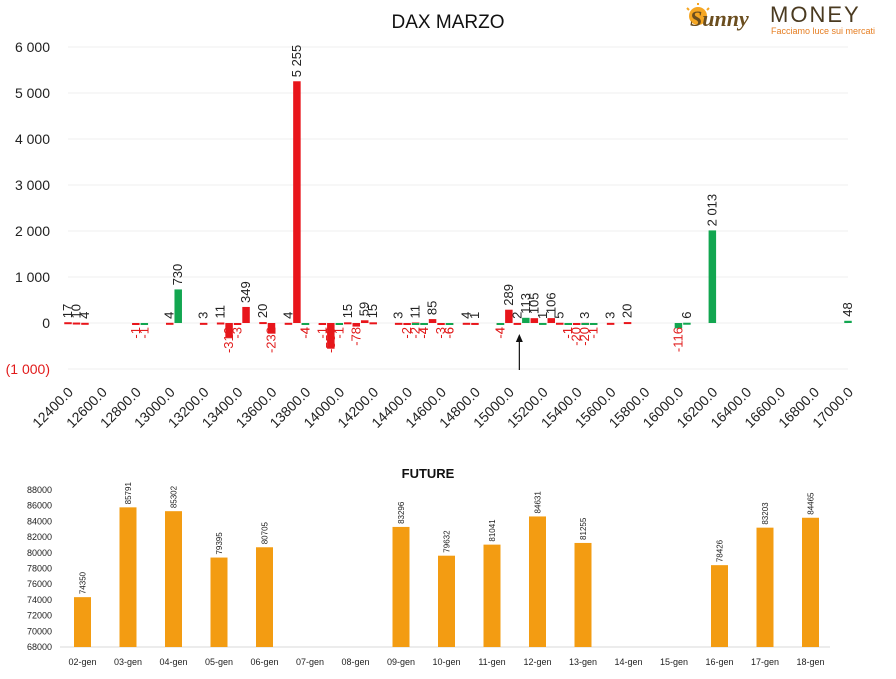 This screenshot has height=679, width=896. Describe the element at coordinates (492, 530) in the screenshot. I see `data-label: 81041` at that location.